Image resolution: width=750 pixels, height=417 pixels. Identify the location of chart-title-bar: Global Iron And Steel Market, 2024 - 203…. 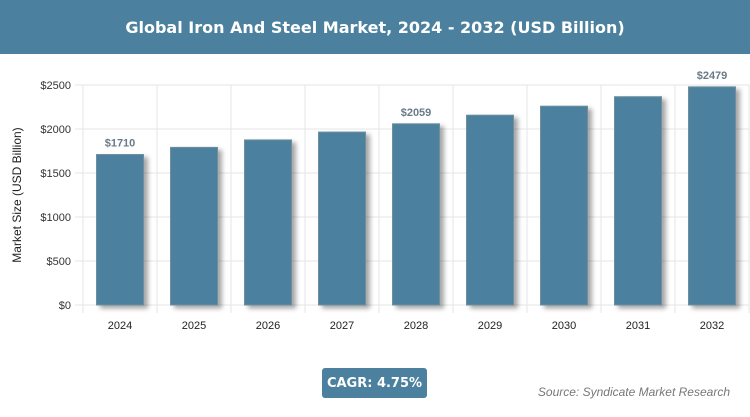
(375, 27).